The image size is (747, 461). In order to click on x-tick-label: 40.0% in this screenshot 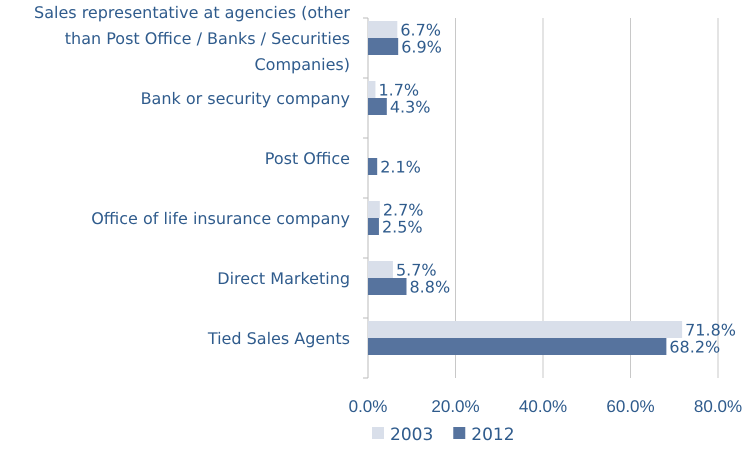, I will do `click(543, 406)`.